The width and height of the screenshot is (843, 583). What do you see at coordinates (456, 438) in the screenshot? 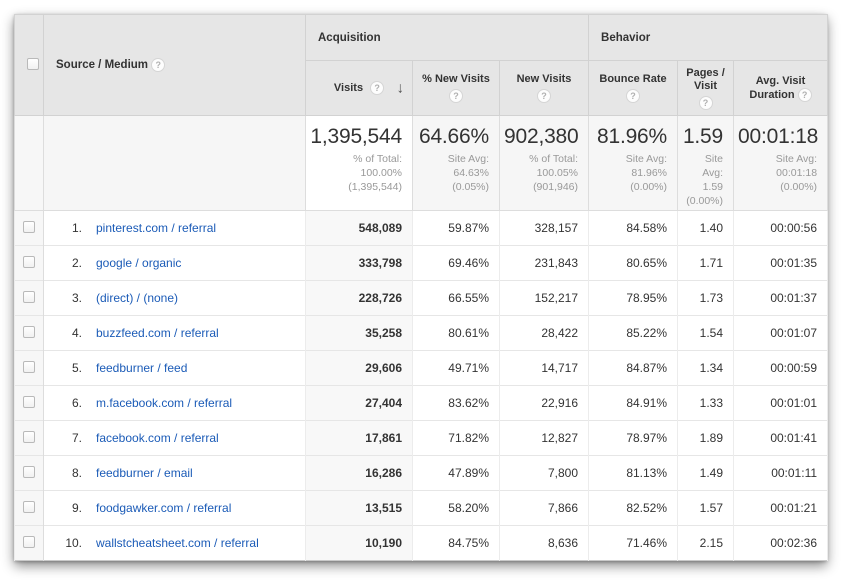
I see `pct-new-visits-value: 71.82%` at bounding box center [456, 438].